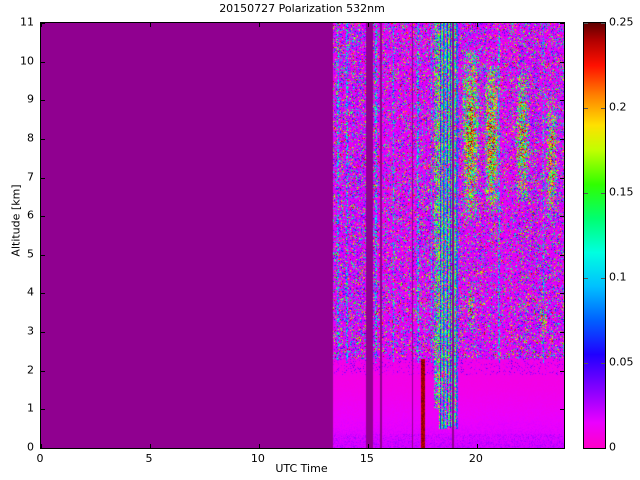  I want to click on colorbar, so click(594, 235).